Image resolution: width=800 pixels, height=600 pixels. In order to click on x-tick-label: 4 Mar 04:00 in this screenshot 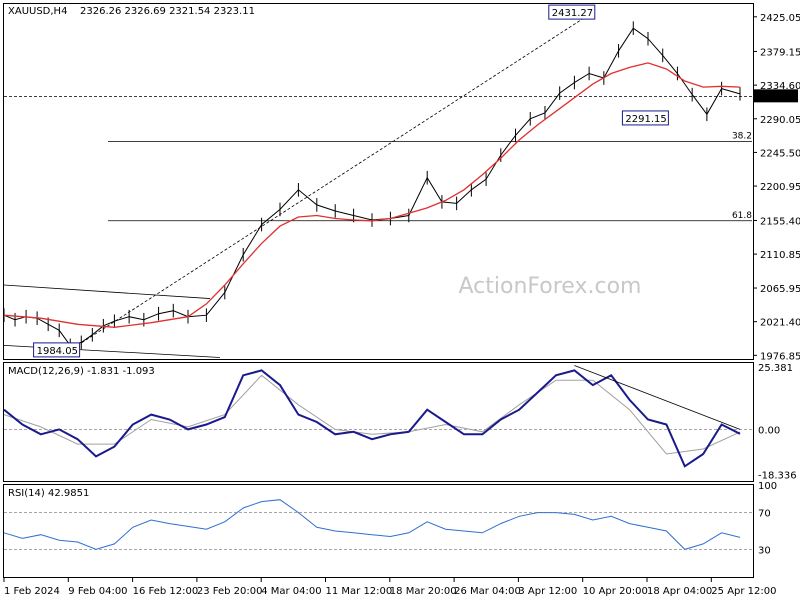, I will do `click(291, 591)`.